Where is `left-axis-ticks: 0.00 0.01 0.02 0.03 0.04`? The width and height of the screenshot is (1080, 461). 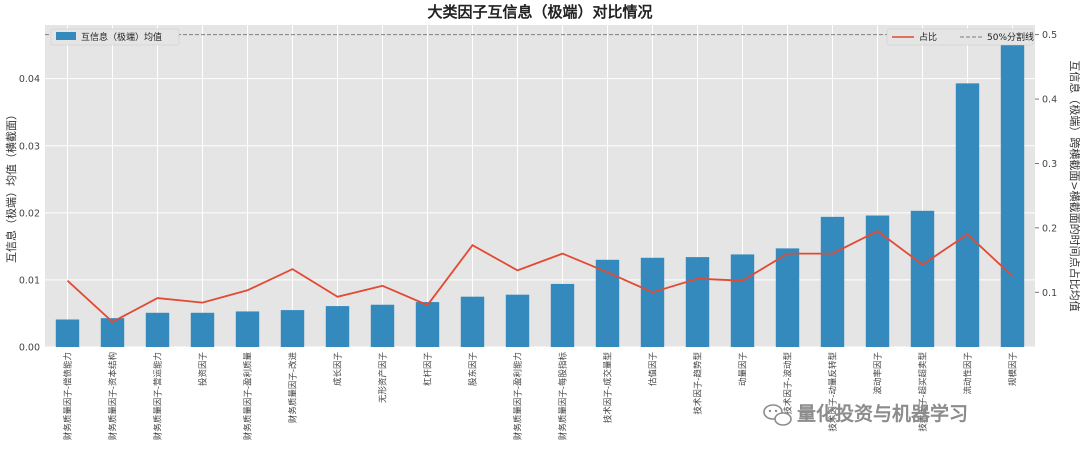
left-axis-ticks: 0.00 0.01 0.02 0.03 0.04 is located at coordinates (29, 213).